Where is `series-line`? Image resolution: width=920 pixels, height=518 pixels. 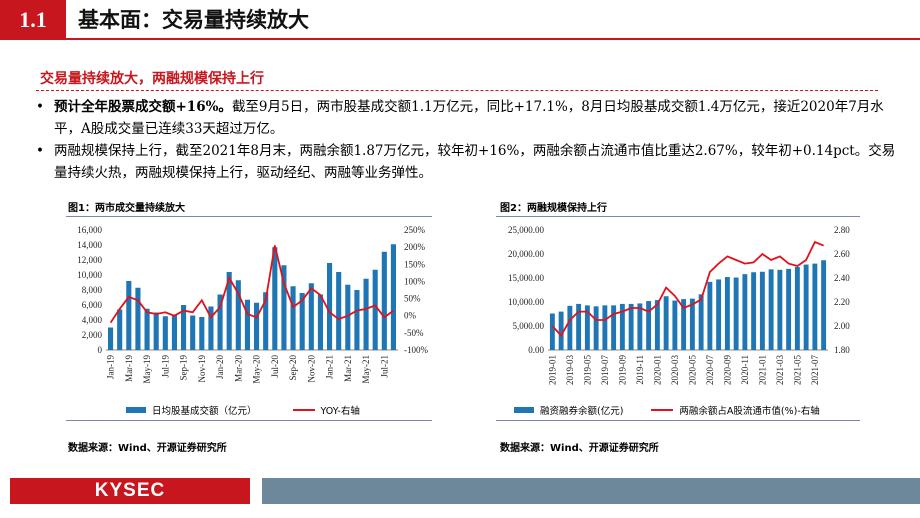 series-line is located at coordinates (251, 284).